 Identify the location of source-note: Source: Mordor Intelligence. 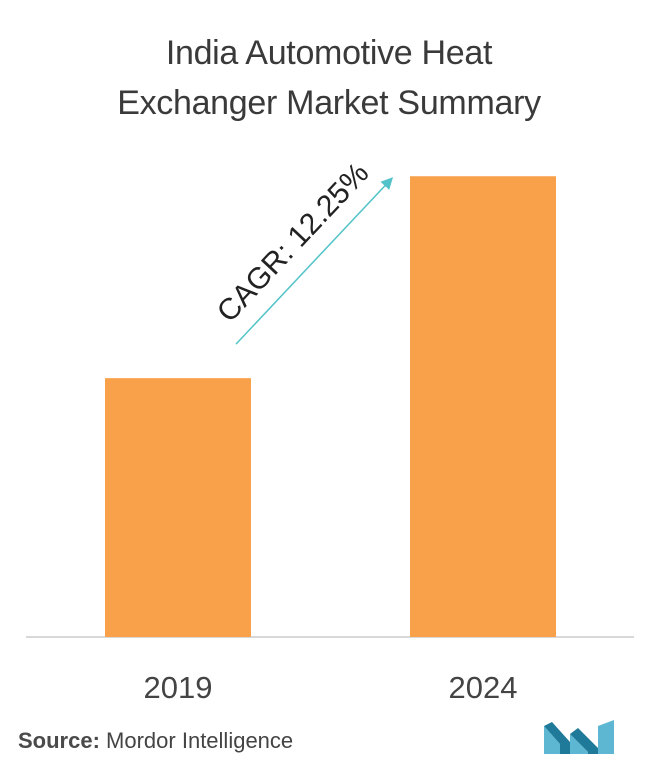
(155, 741).